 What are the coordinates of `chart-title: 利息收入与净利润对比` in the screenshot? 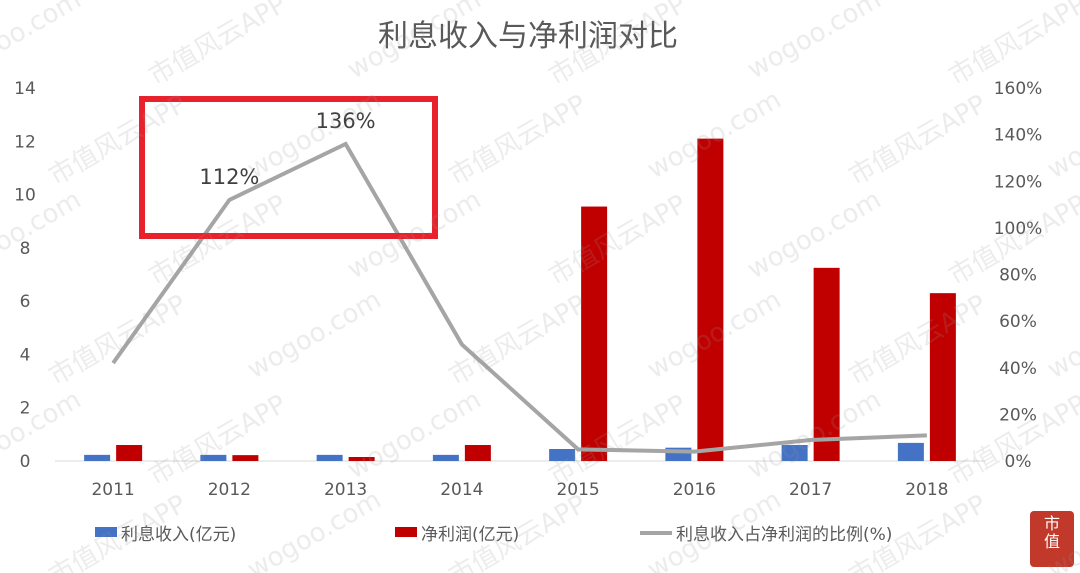 It's located at (528, 36).